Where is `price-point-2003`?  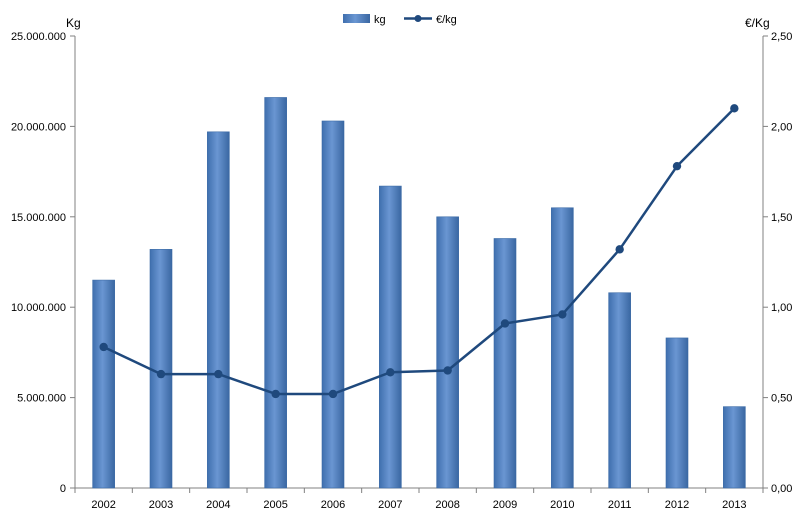 price-point-2003 is located at coordinates (161, 374).